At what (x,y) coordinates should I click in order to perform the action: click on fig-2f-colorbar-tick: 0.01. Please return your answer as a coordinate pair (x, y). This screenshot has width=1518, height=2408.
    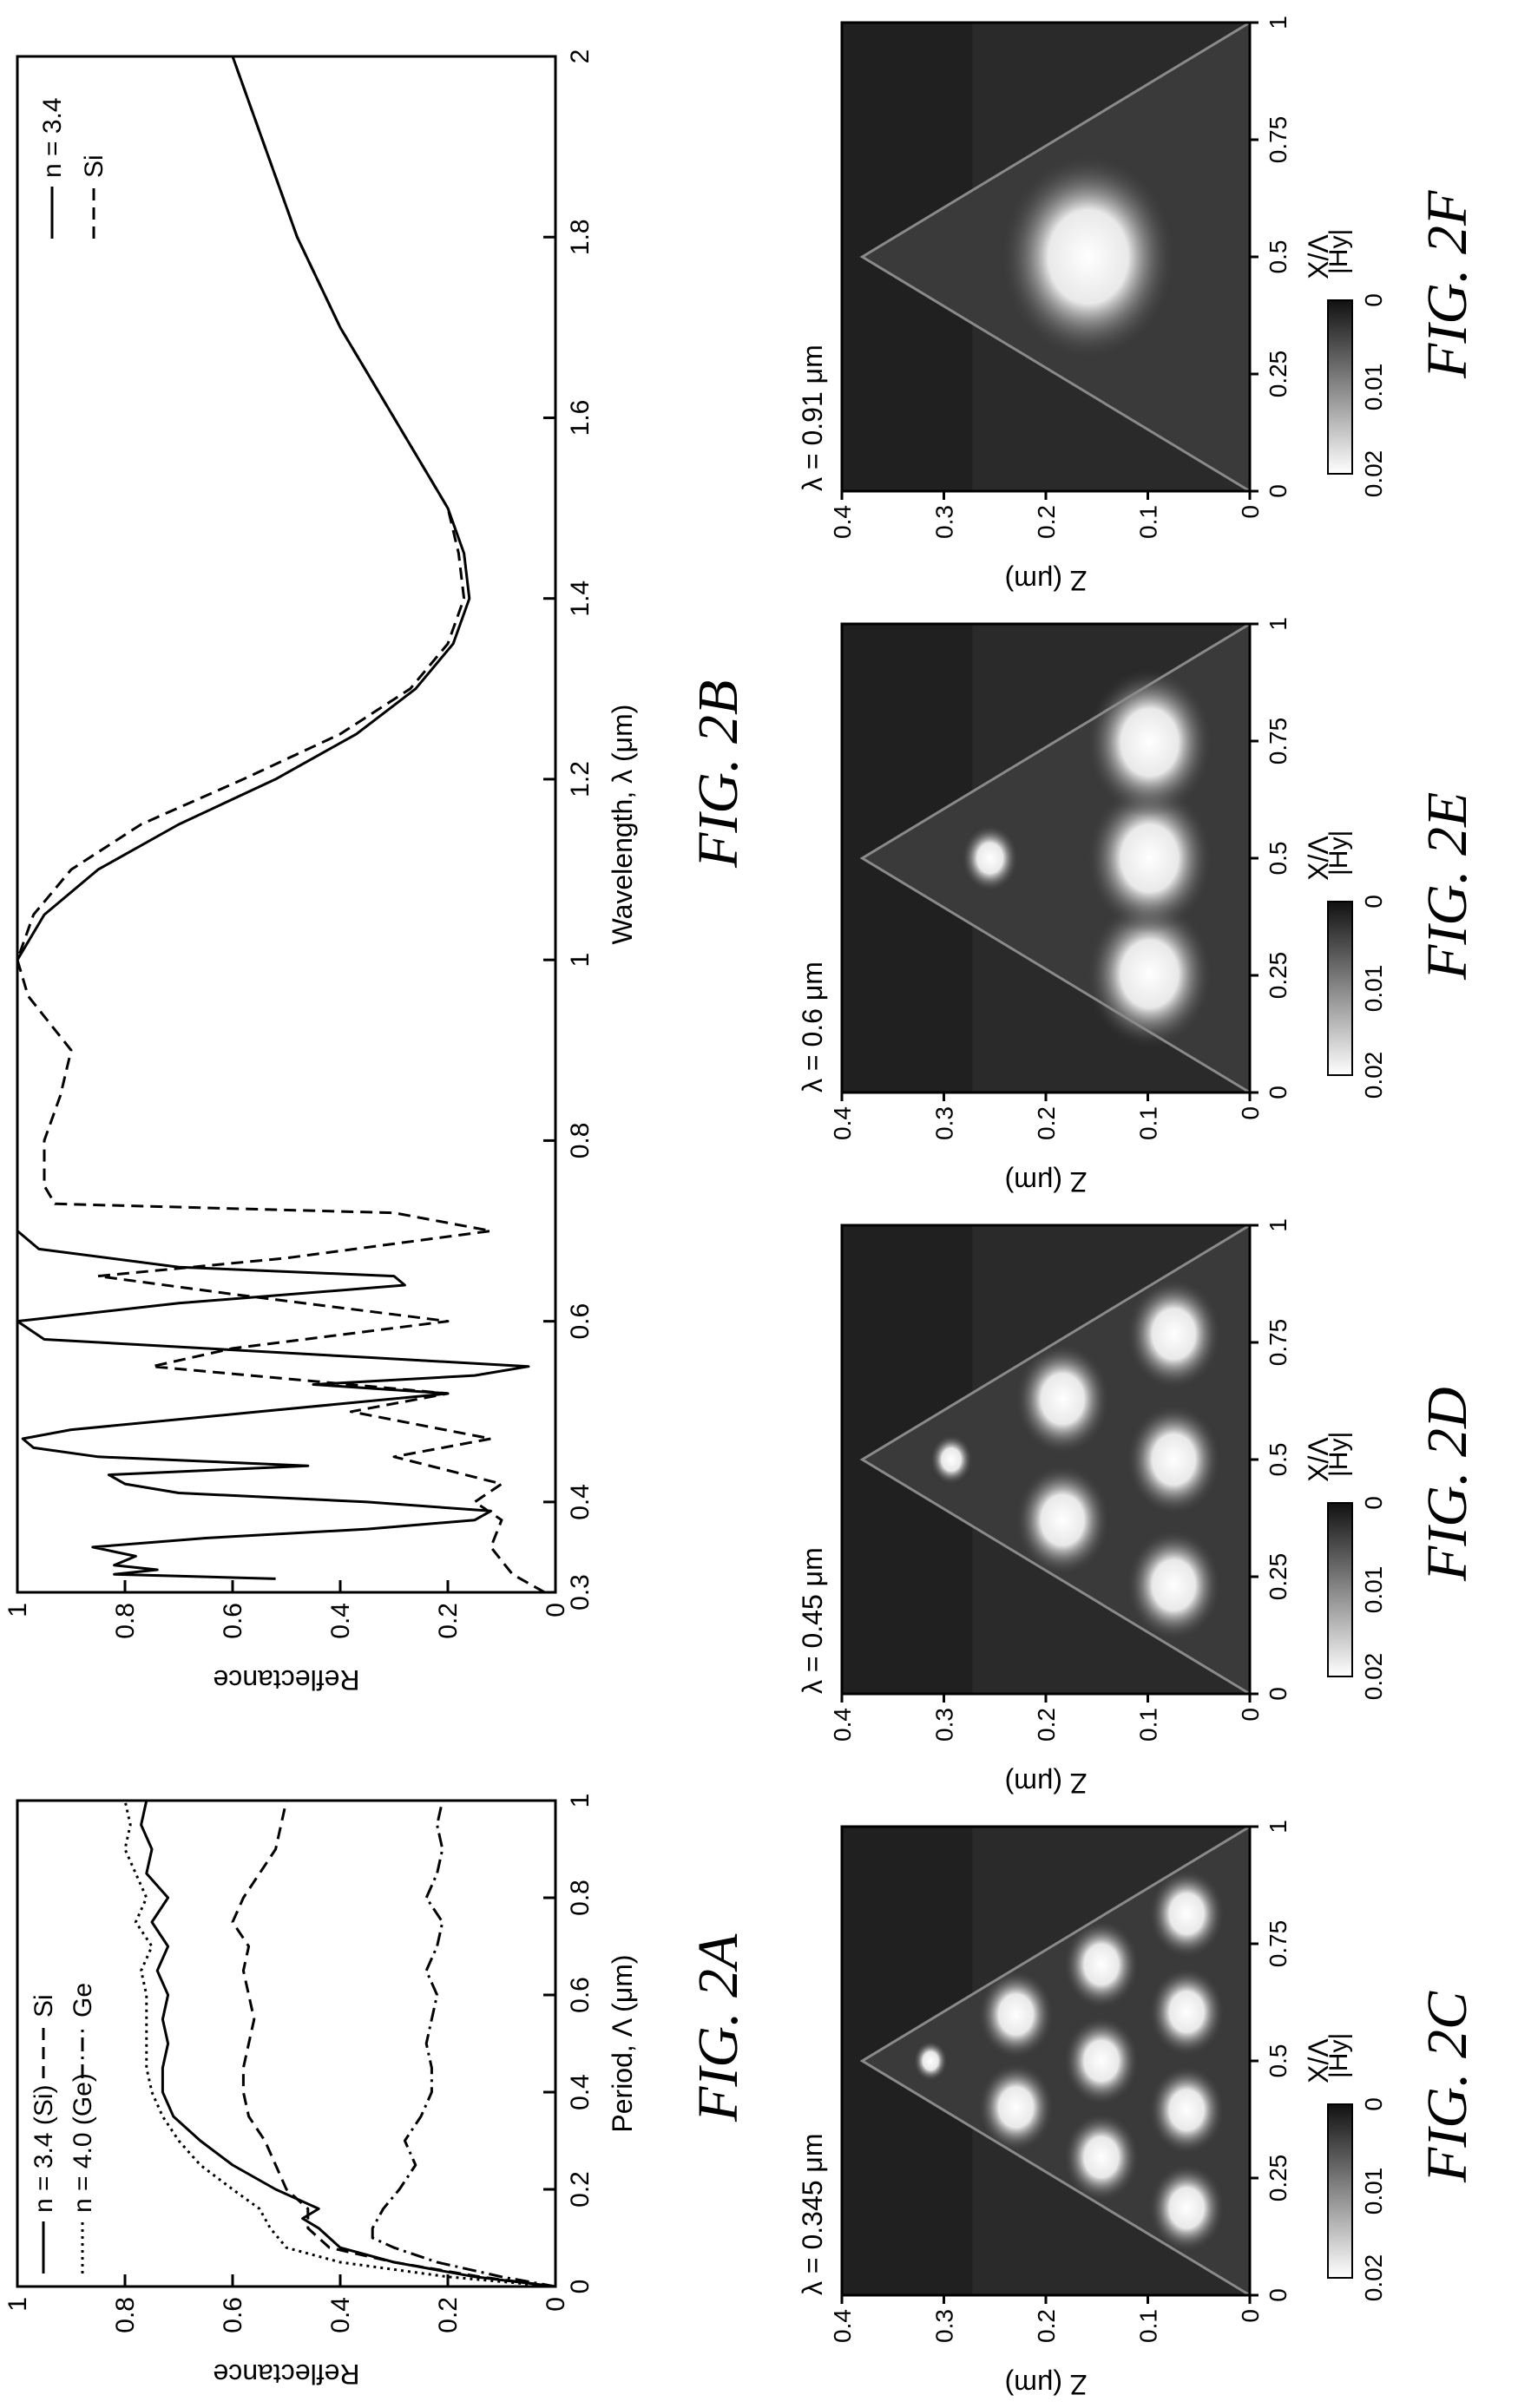
    Looking at the image, I should click on (1374, 387).